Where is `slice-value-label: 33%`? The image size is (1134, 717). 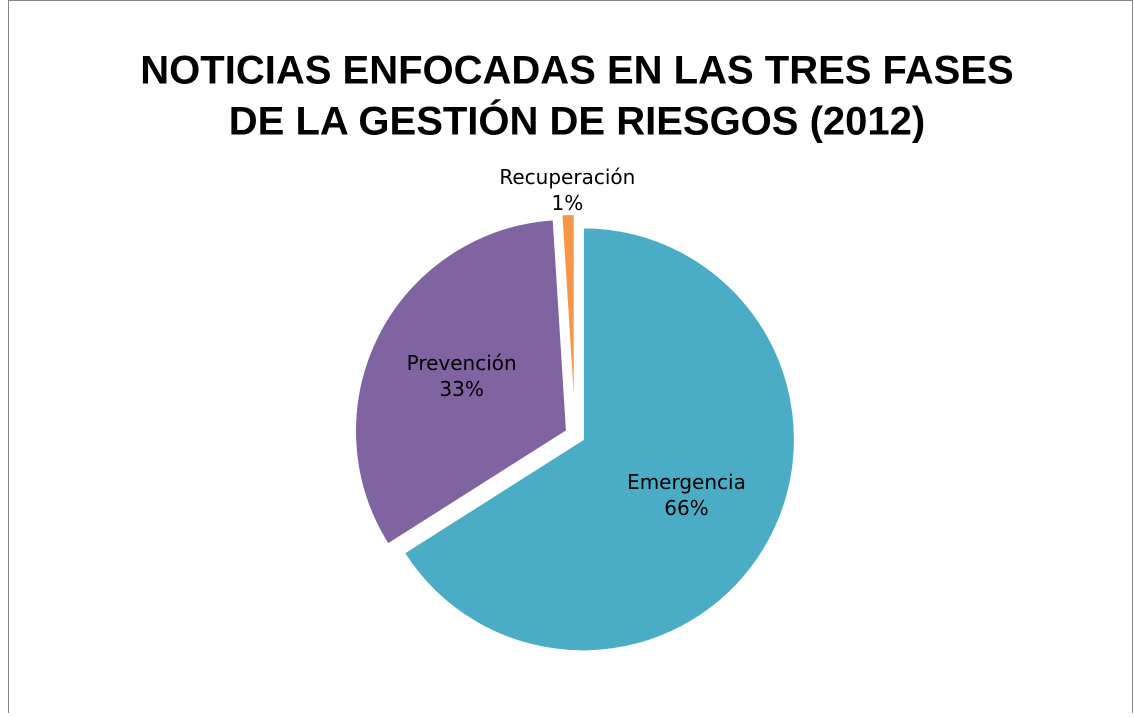
slice-value-label: 33% is located at coordinates (461, 389).